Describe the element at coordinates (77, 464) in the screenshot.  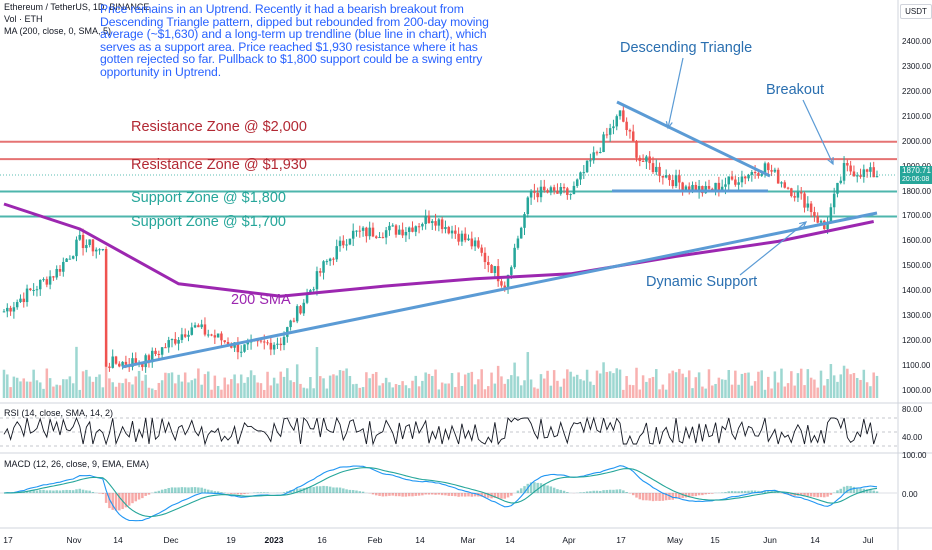
I see `macd-legend: MACD (12, 26, close, 9, EMA, EMA)` at that location.